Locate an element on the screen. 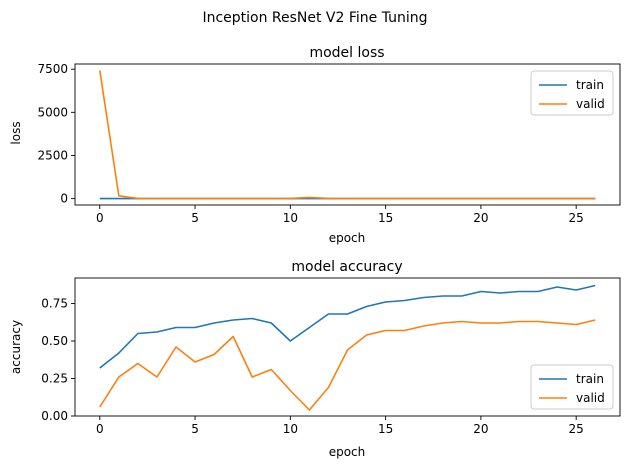  loss-x-tick-label: 20 is located at coordinates (480, 218).